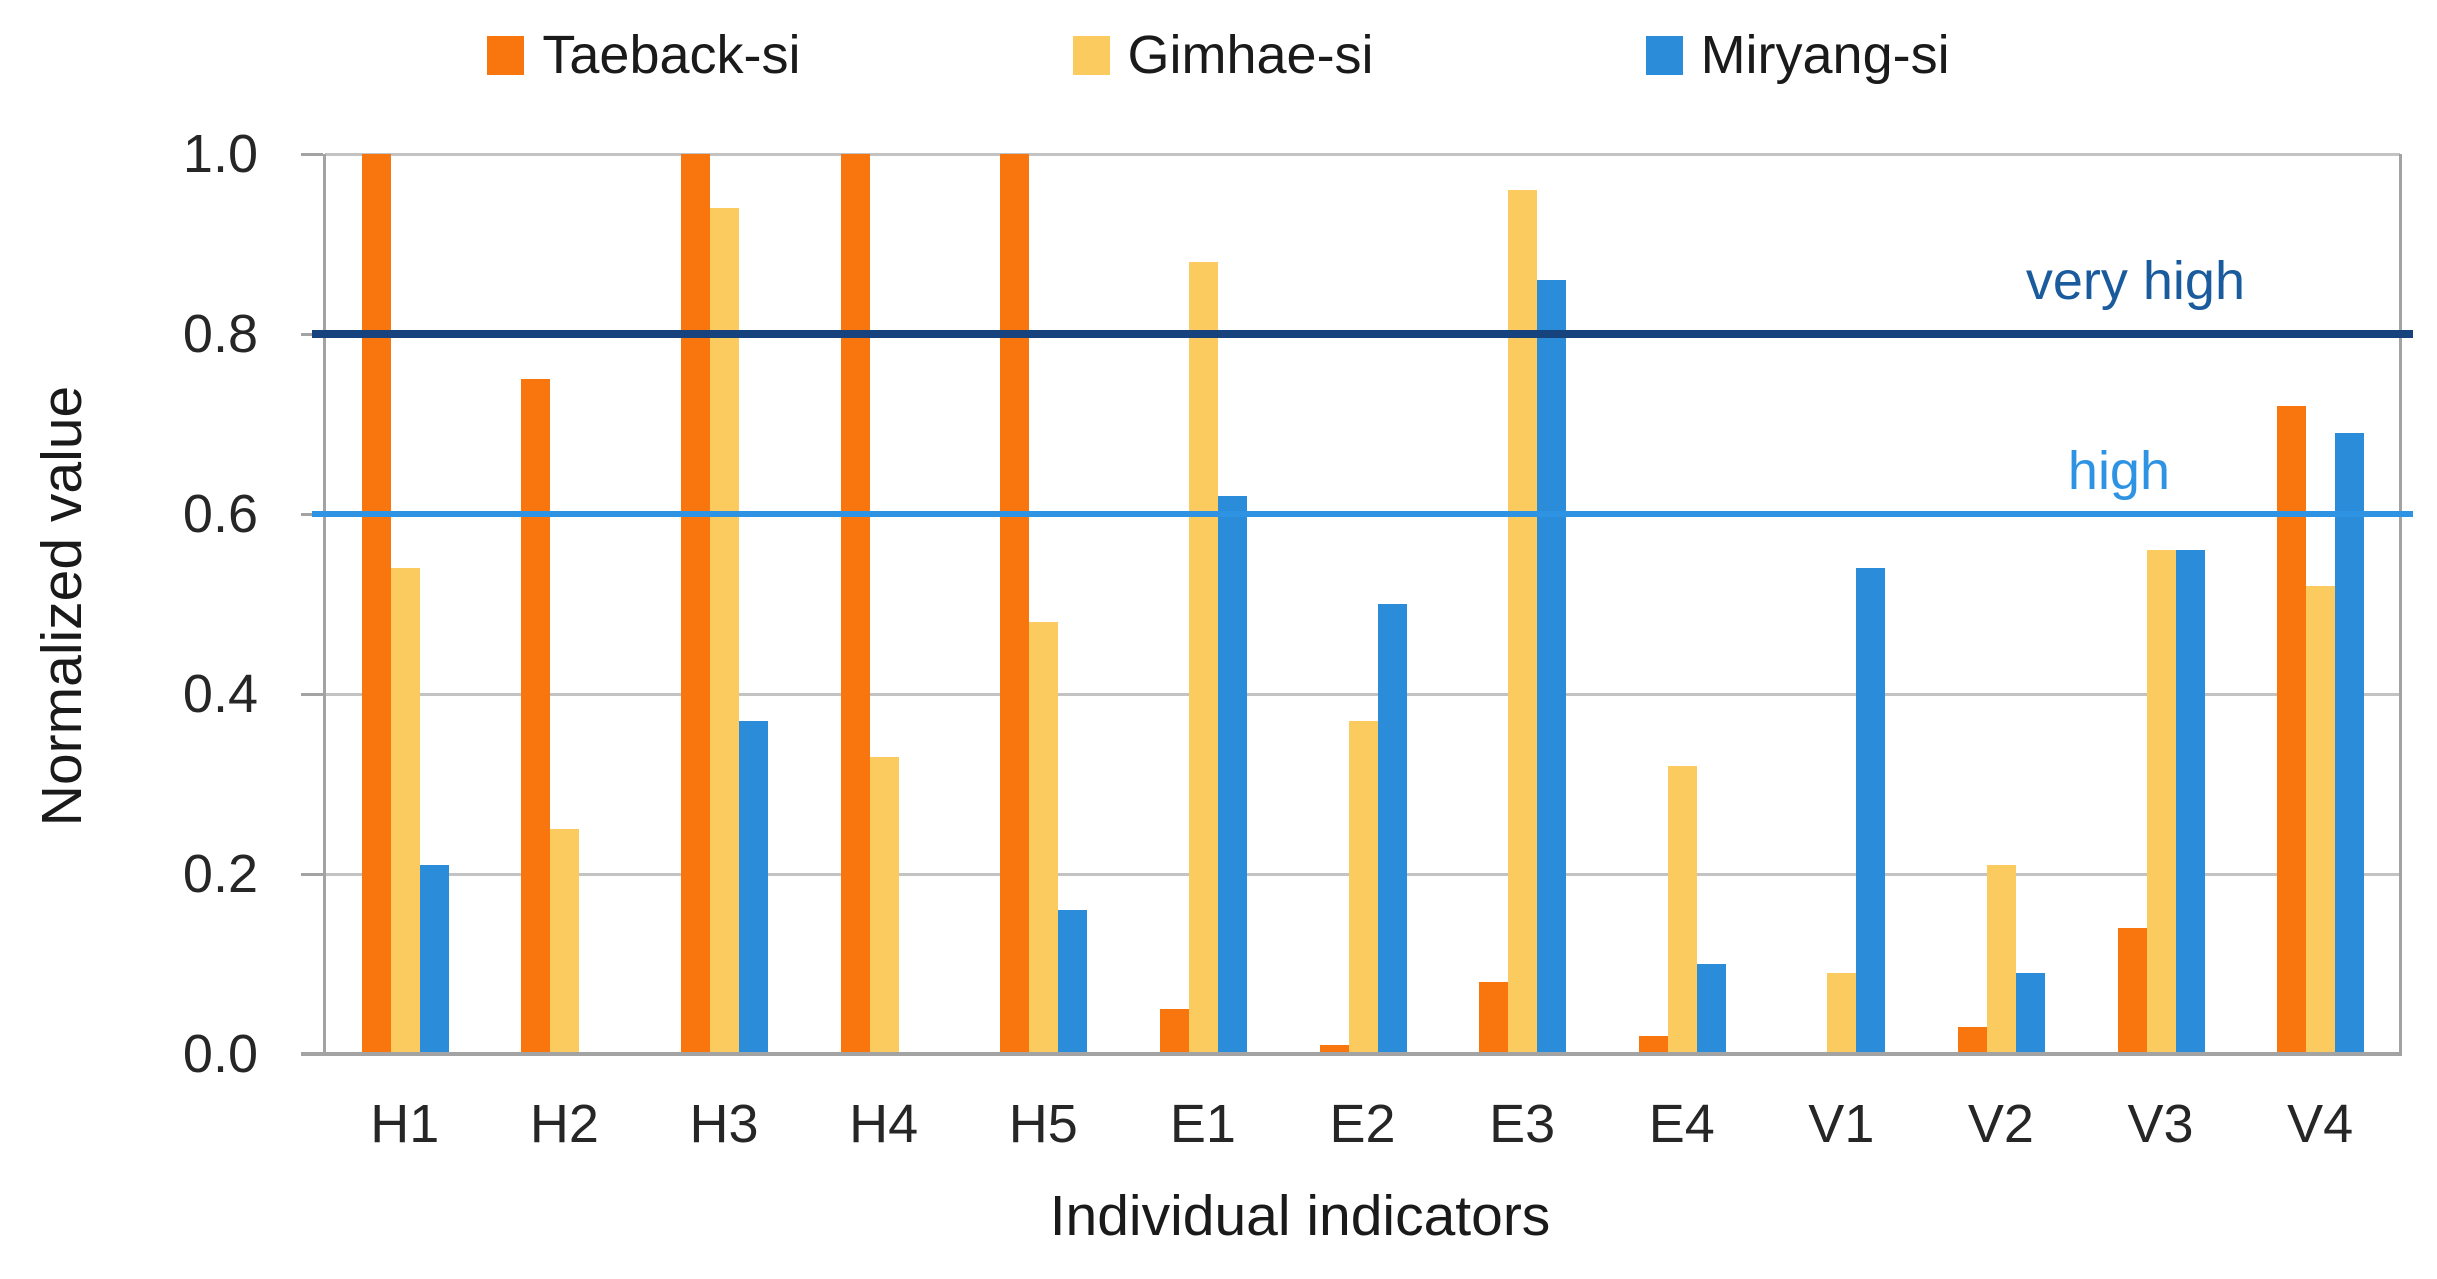  Describe the element at coordinates (1334, 1049) in the screenshot. I see `bar-E2-taeback-si` at that location.